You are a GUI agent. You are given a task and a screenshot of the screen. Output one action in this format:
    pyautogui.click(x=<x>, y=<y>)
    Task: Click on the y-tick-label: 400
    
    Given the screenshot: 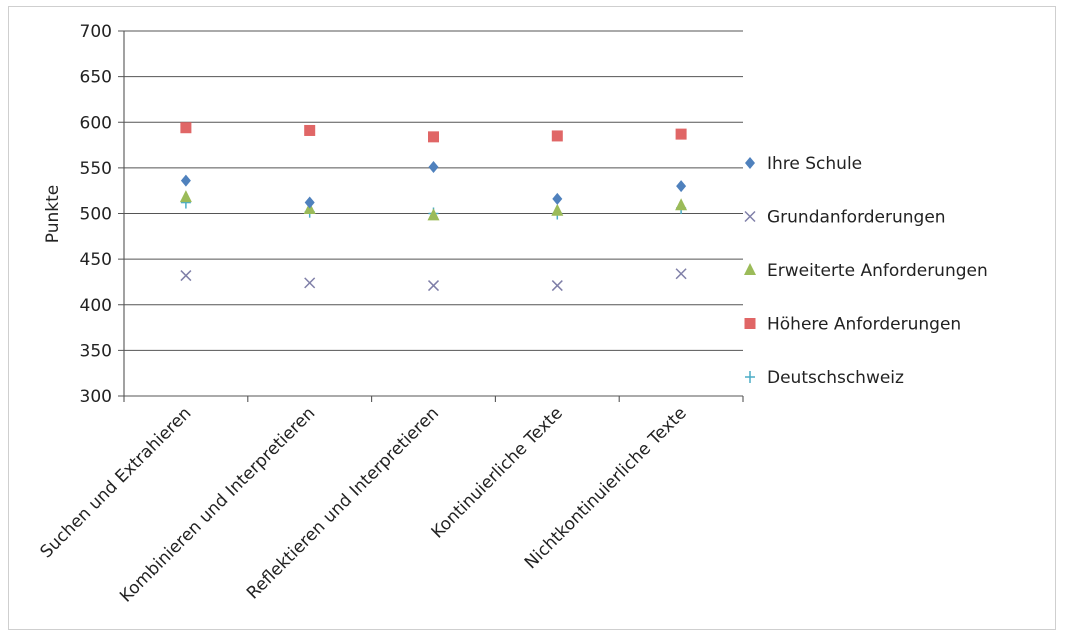 What is the action you would take?
    pyautogui.click(x=96, y=306)
    